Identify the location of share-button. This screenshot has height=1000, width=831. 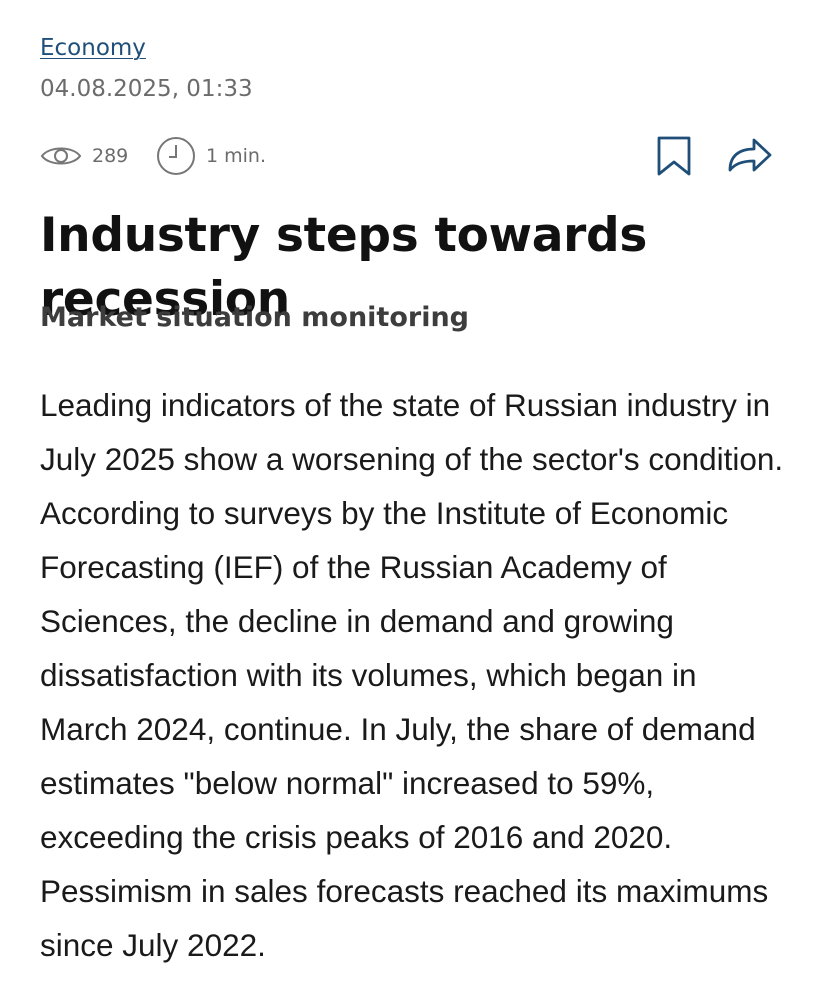
(750, 156).